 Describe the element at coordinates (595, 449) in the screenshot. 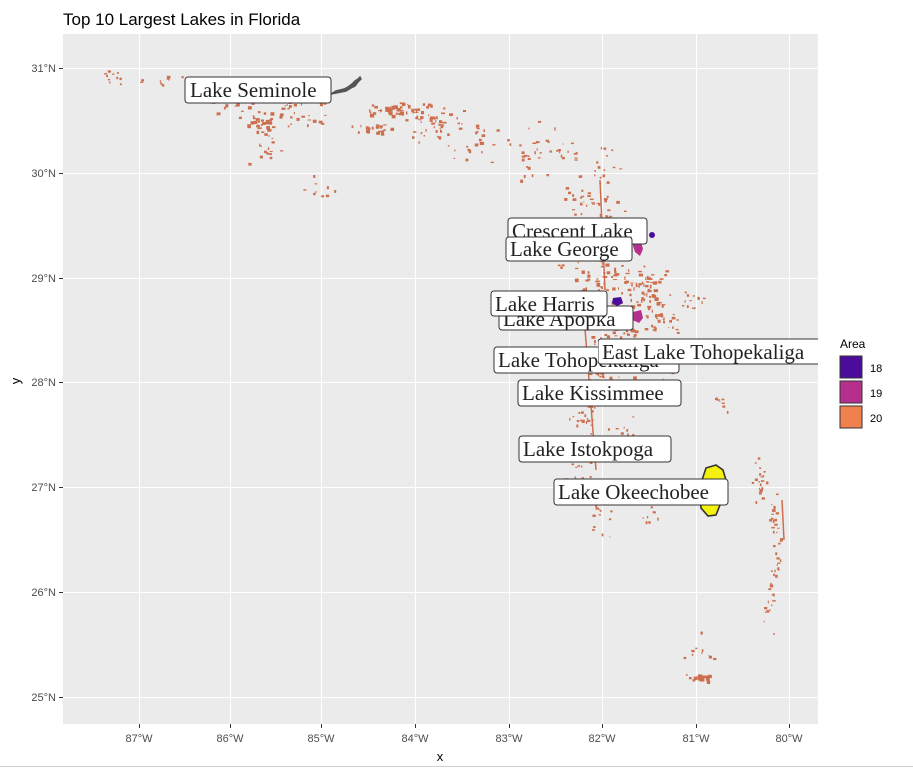

I see `label-lake-istokpoga: Lake Istokpoga` at that location.